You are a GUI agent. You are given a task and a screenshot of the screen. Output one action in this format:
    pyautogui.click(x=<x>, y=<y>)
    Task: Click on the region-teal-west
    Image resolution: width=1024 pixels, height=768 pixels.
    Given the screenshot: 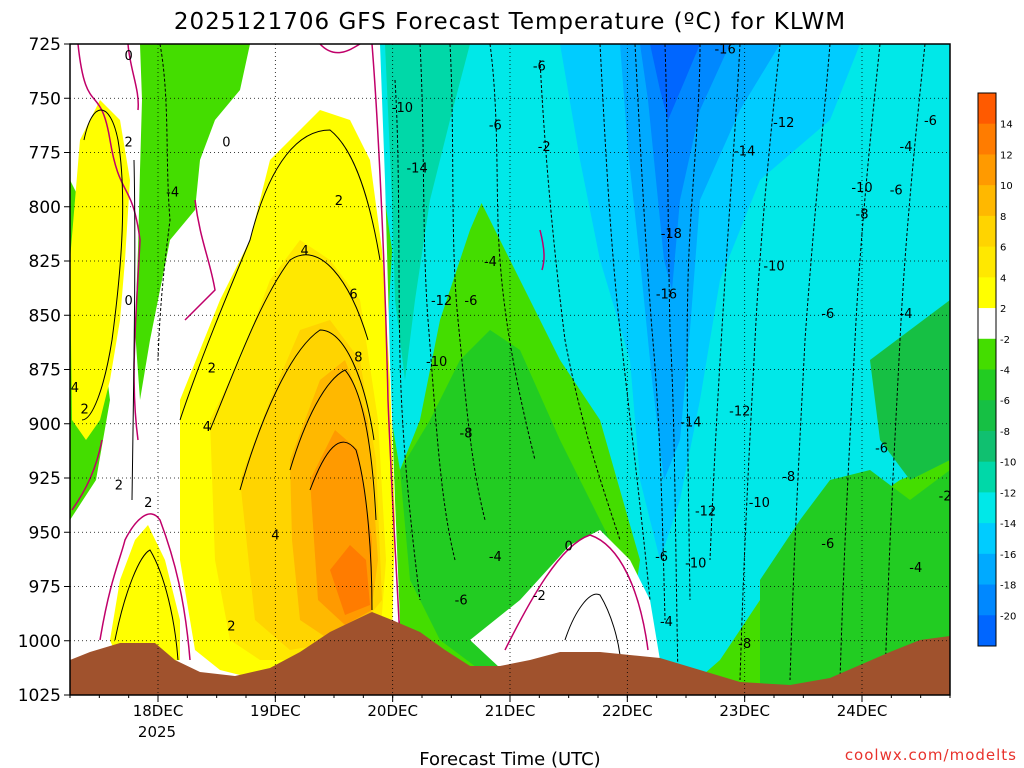 What is the action you would take?
    pyautogui.click(x=427, y=212)
    